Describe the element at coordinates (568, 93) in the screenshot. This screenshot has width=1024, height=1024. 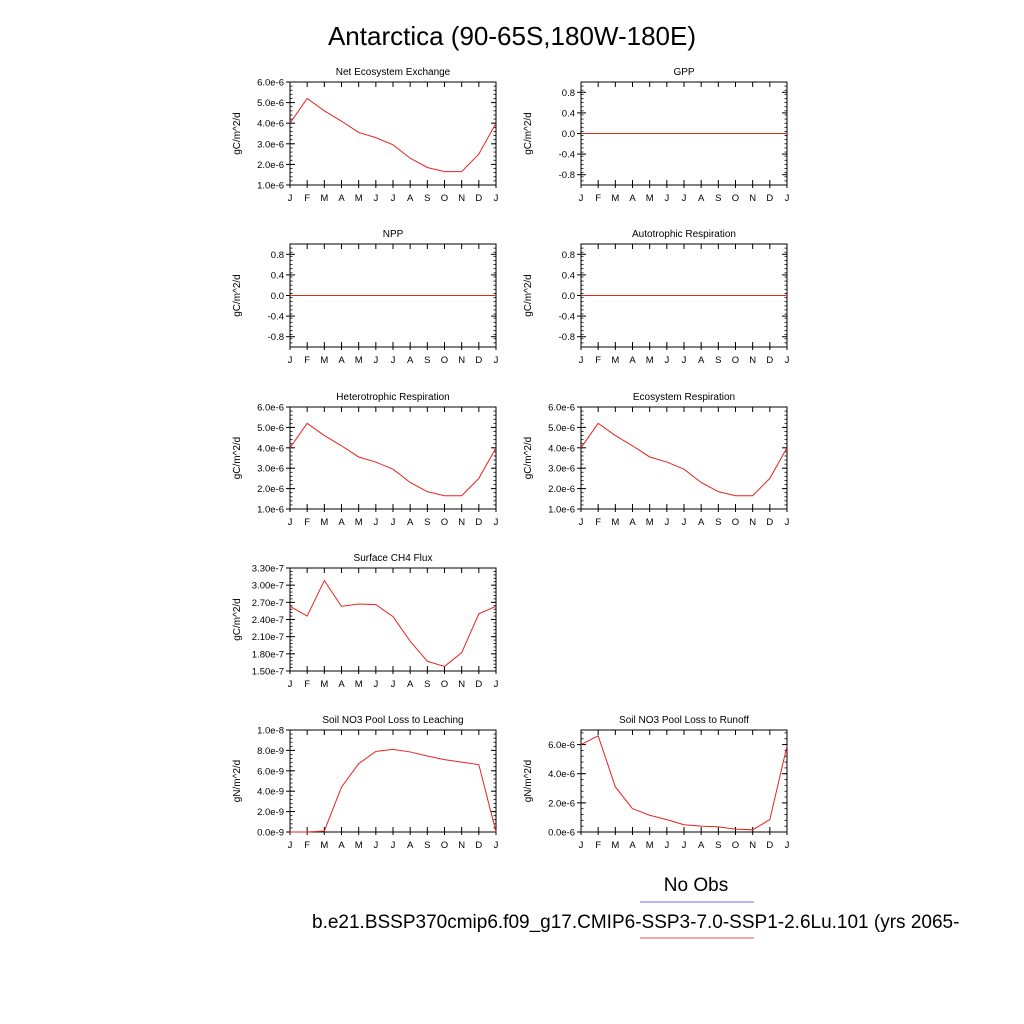
I see `y-tick-label: 0.8` at that location.